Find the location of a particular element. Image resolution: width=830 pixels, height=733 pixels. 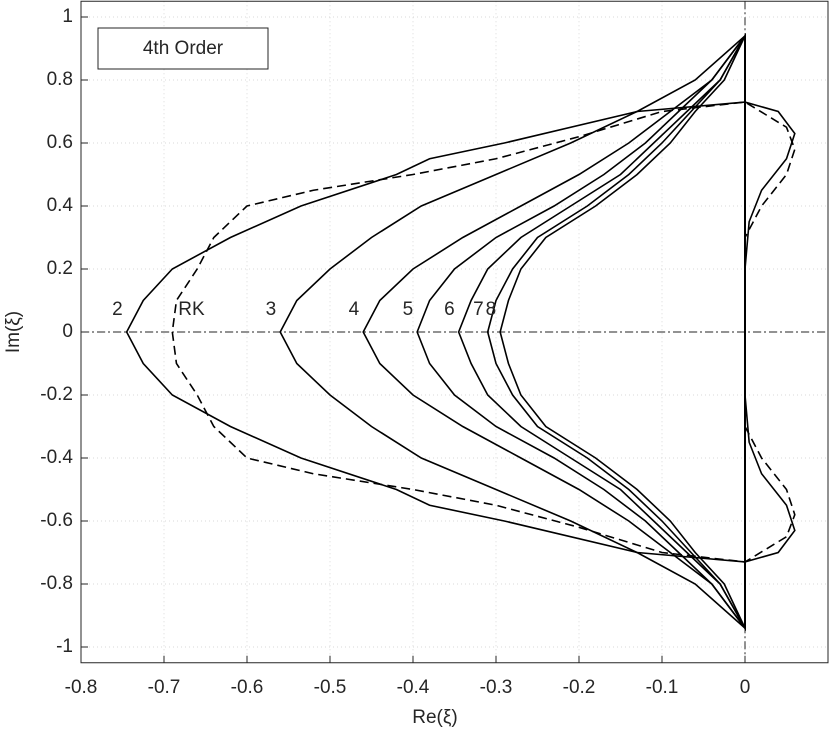

y-tick-label: -0.8 is located at coordinates (56, 583).